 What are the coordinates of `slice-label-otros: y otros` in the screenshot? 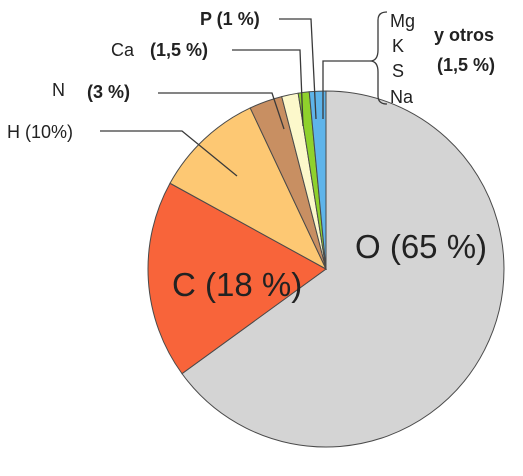 It's located at (464, 35).